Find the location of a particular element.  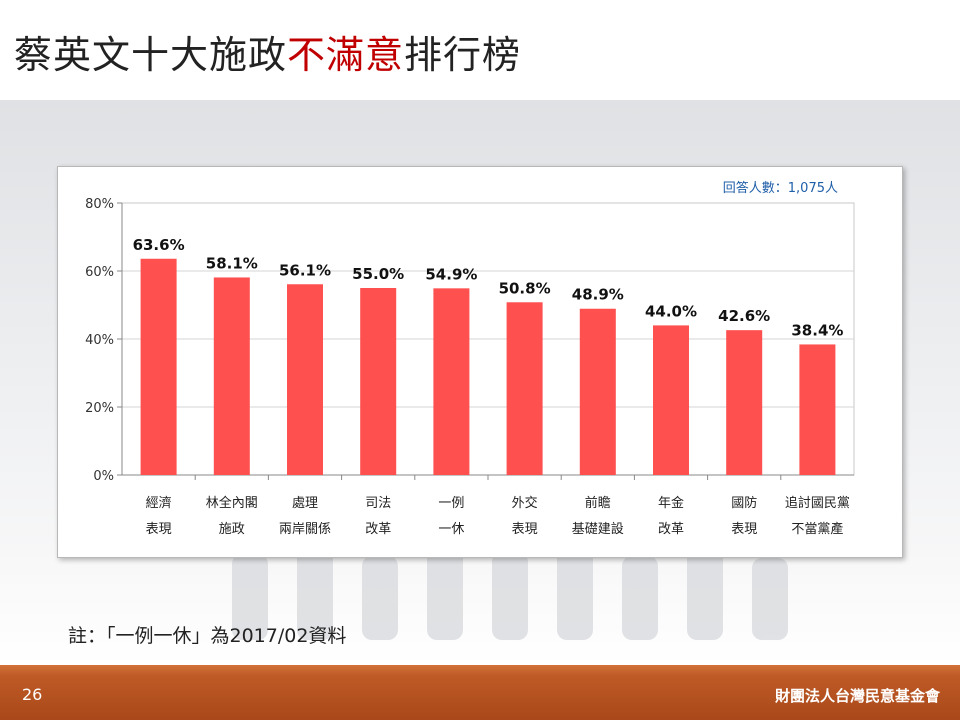

title-highlight: 不滿意 is located at coordinates (346, 55).